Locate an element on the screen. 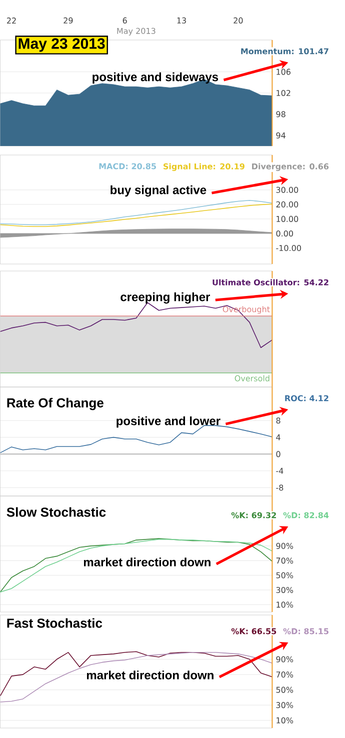 The height and width of the screenshot is (738, 345). annotation: %K: 66.55 is located at coordinates (253, 631).